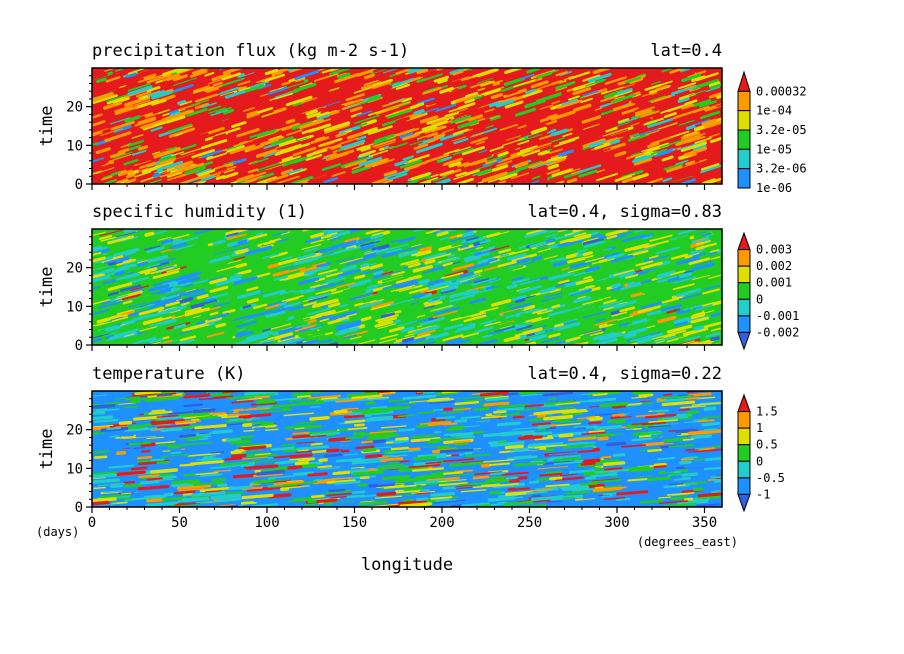  Describe the element at coordinates (744, 101) in the screenshot. I see `colorbar-swatch` at that location.